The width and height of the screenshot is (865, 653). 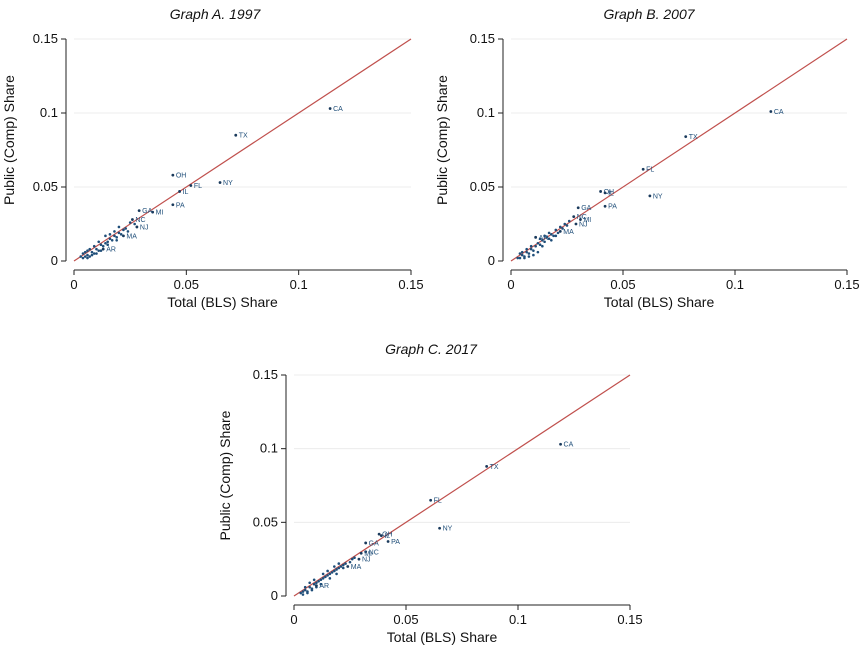 What do you see at coordinates (215, 14) in the screenshot?
I see `chart-title: Graph A. 1997` at bounding box center [215, 14].